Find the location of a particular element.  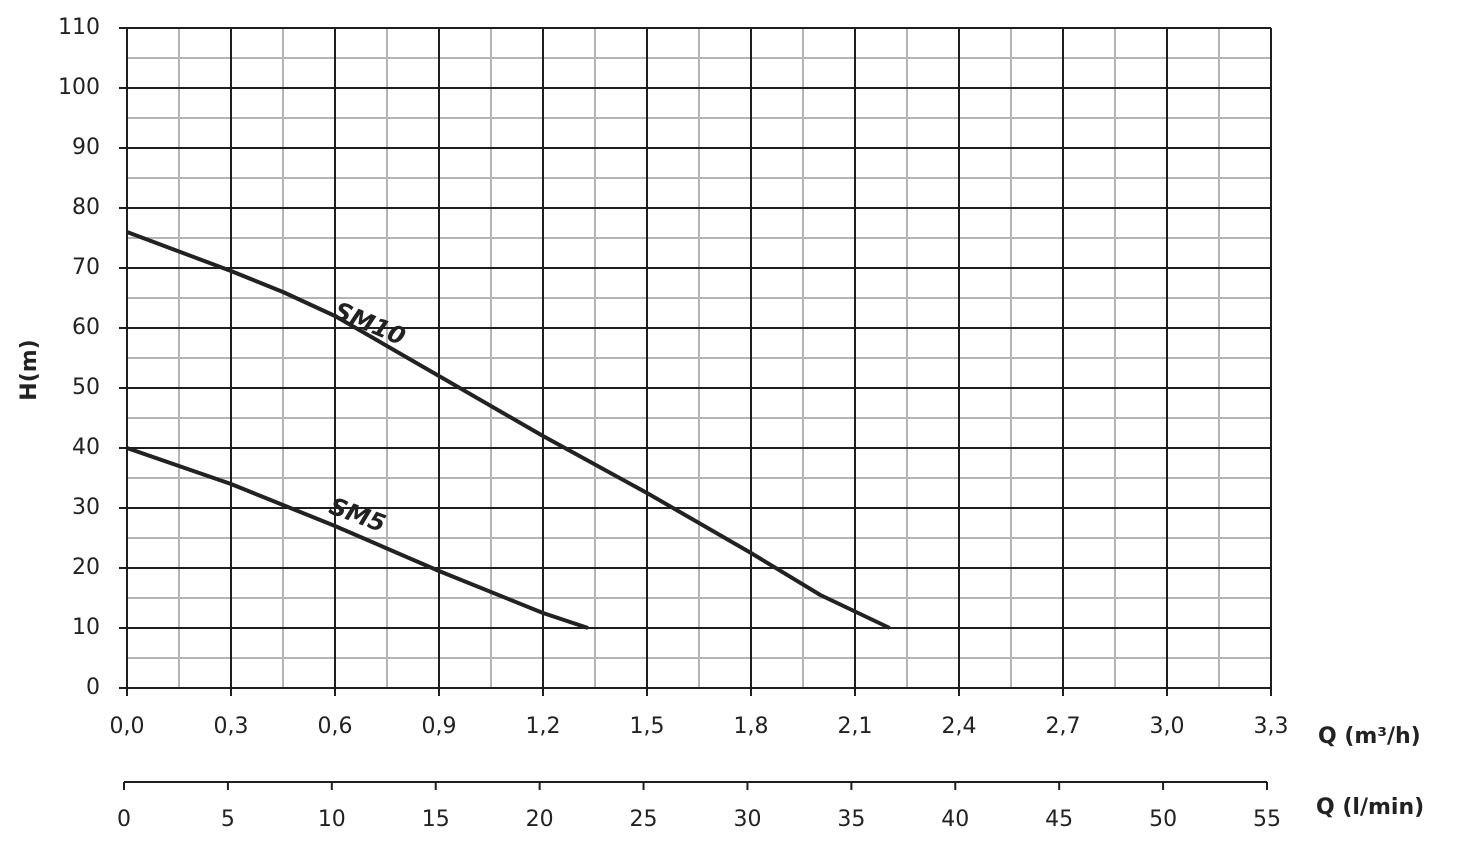

x2-tick-label: 45 is located at coordinates (1059, 819).